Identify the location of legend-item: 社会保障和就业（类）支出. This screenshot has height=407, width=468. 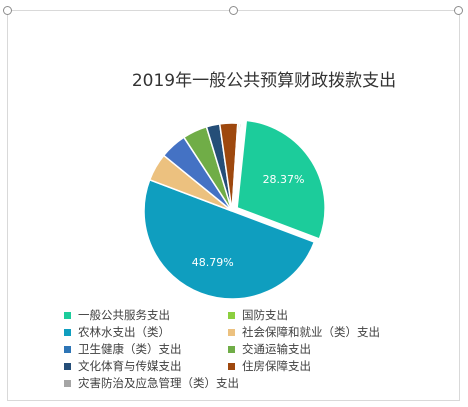
(304, 332).